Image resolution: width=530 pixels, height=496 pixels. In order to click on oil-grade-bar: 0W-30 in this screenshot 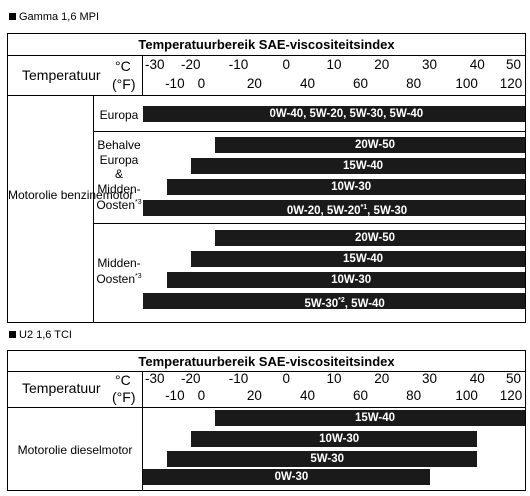, I will do `click(286, 477)`.